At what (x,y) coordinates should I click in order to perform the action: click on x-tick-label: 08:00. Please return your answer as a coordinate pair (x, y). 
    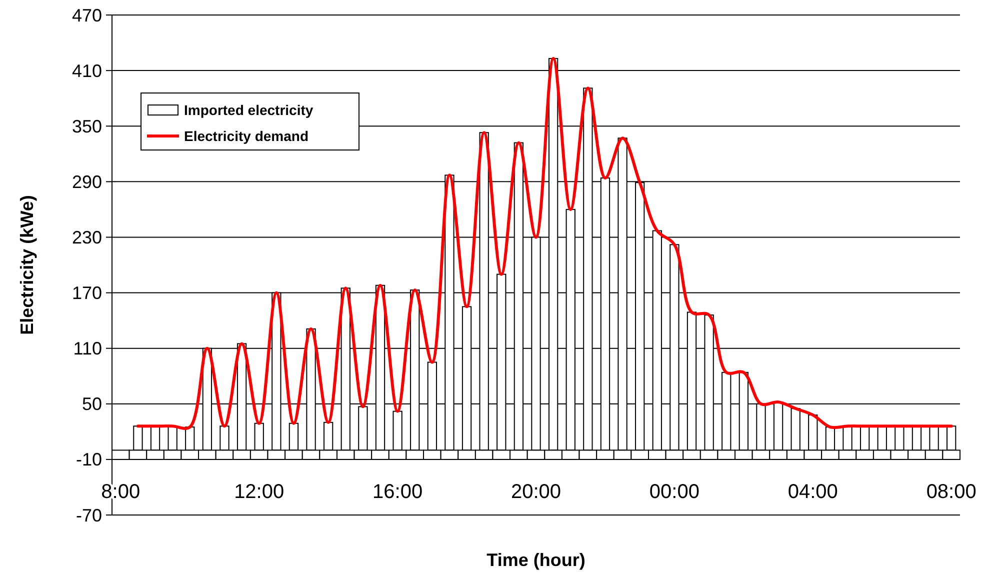
    Looking at the image, I should click on (951, 492).